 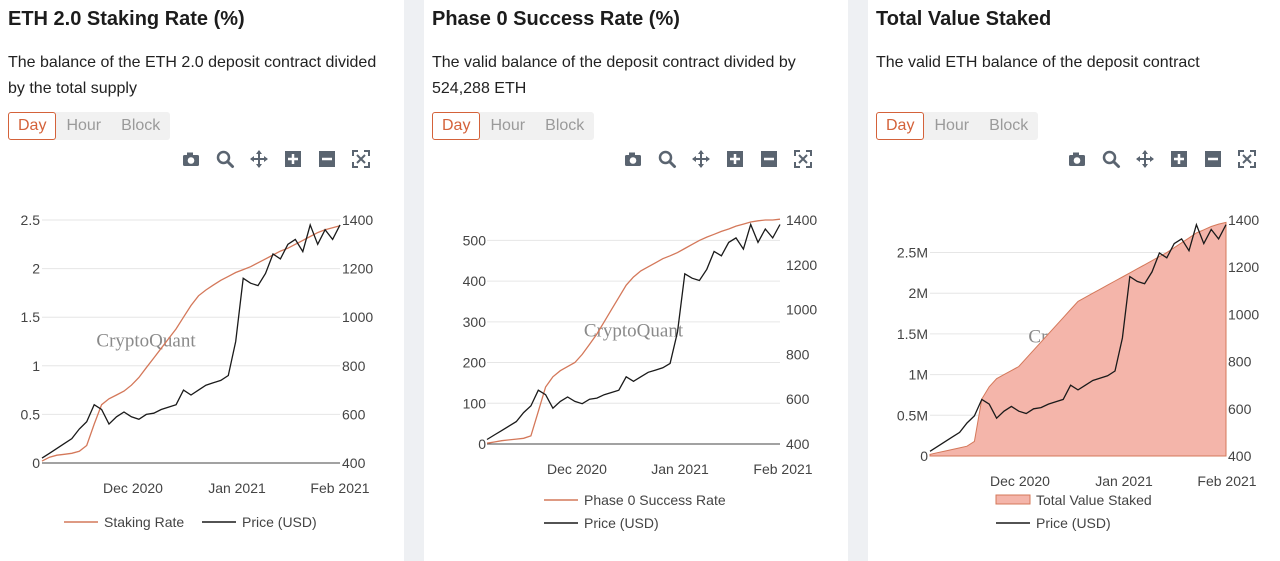 I want to click on y-left-tick-label: 300, so click(x=475, y=322).